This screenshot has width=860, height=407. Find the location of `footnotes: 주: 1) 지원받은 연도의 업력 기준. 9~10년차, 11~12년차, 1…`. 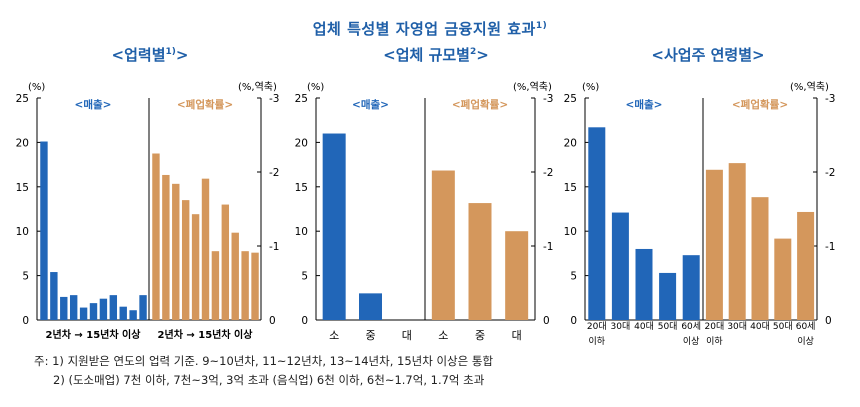

footnotes: 주: 1) 지원받은 연도의 업력 기준. 9~10년차, 11~12년차, 1… is located at coordinates (263, 371).